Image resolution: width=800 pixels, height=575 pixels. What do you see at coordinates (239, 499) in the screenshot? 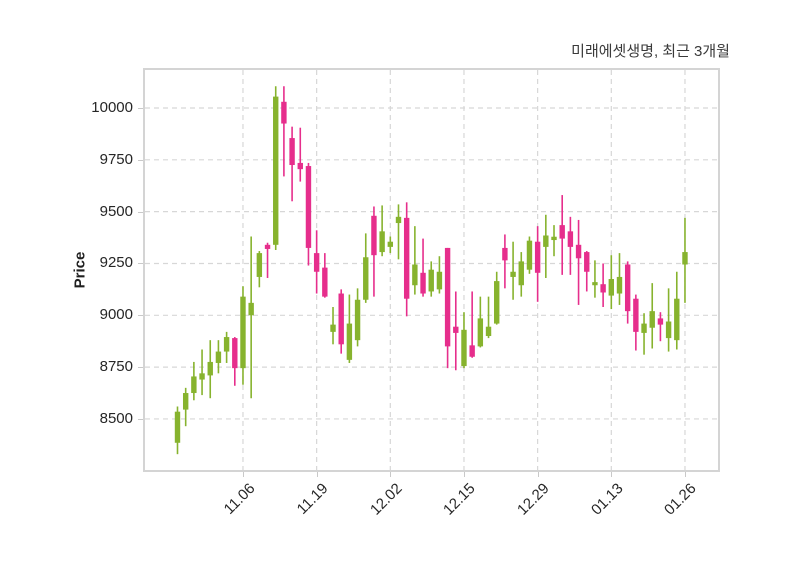
I see `x-tick-label: 11.06` at bounding box center [239, 499].